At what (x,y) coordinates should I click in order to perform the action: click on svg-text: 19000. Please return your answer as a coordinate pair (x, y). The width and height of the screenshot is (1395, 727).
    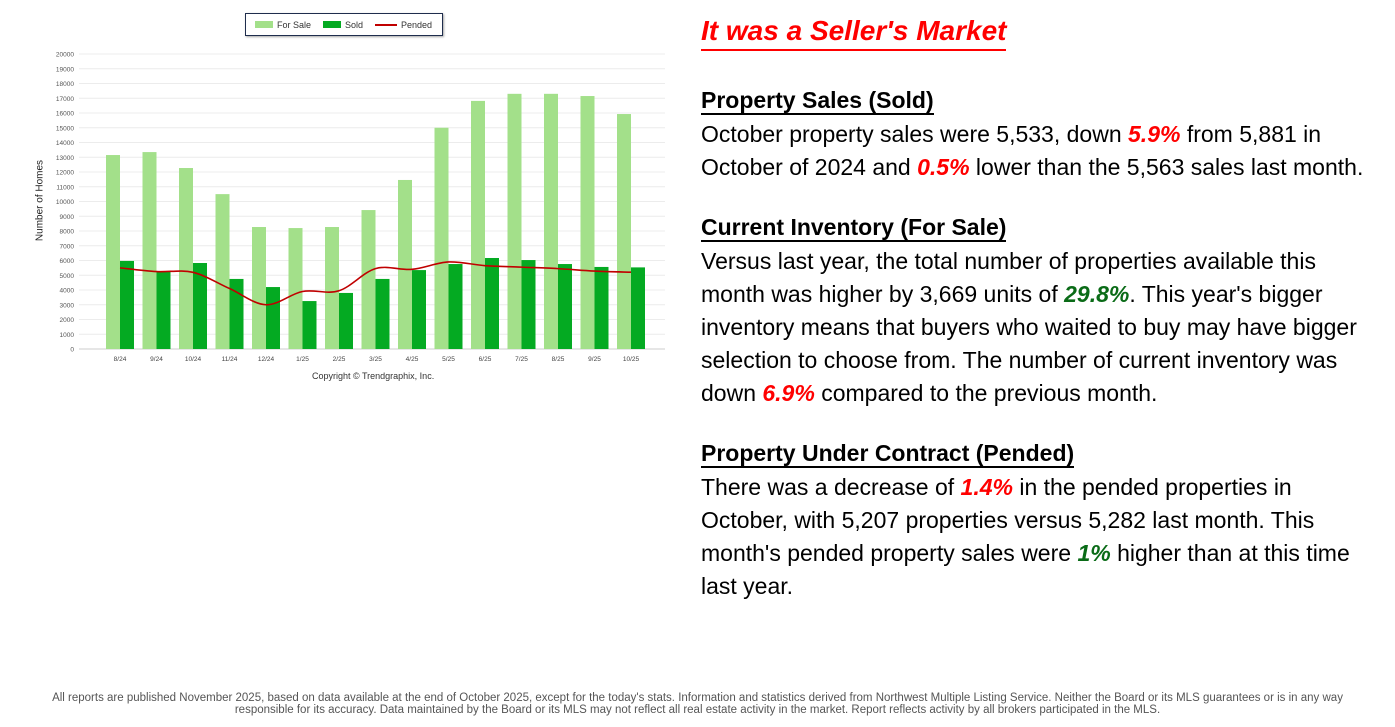
    Looking at the image, I should click on (65, 69).